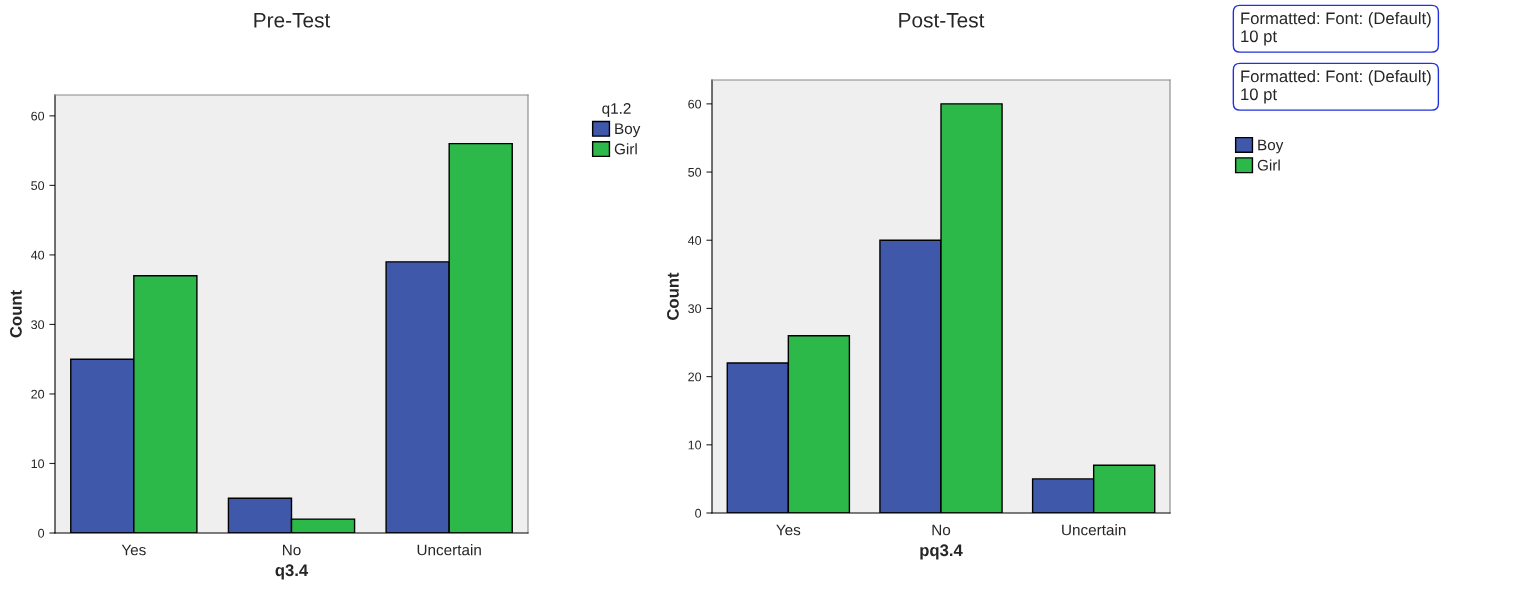 The width and height of the screenshot is (1522, 603). I want to click on chart-title: Post-Test, so click(942, 20).